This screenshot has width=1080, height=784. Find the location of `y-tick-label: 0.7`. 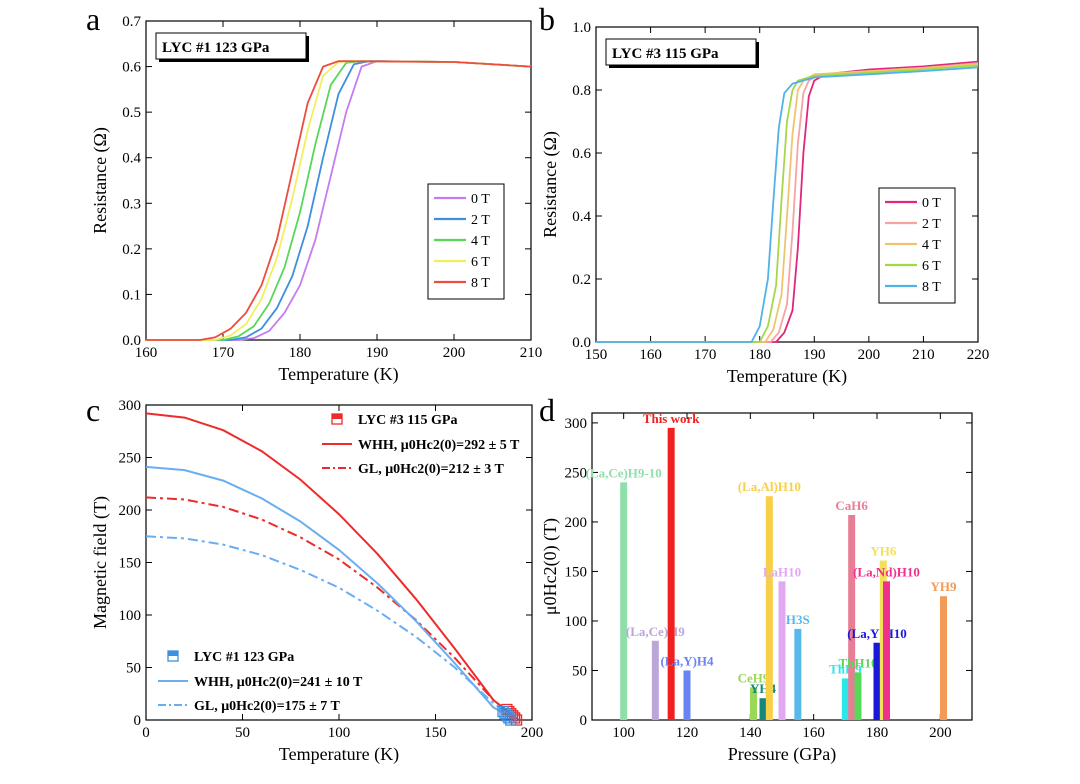

y-tick-label: 0.7 is located at coordinates (131, 22).